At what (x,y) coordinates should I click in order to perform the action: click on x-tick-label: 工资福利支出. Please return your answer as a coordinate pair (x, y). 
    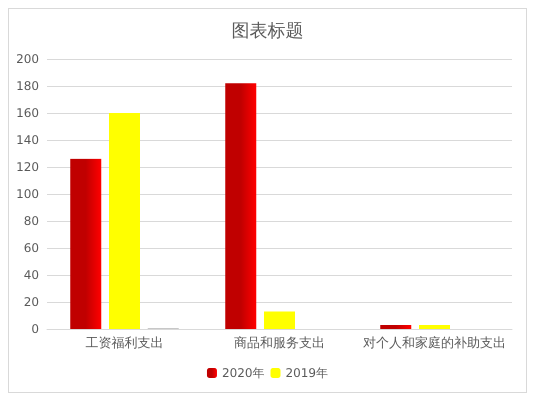
    Looking at the image, I should click on (125, 343).